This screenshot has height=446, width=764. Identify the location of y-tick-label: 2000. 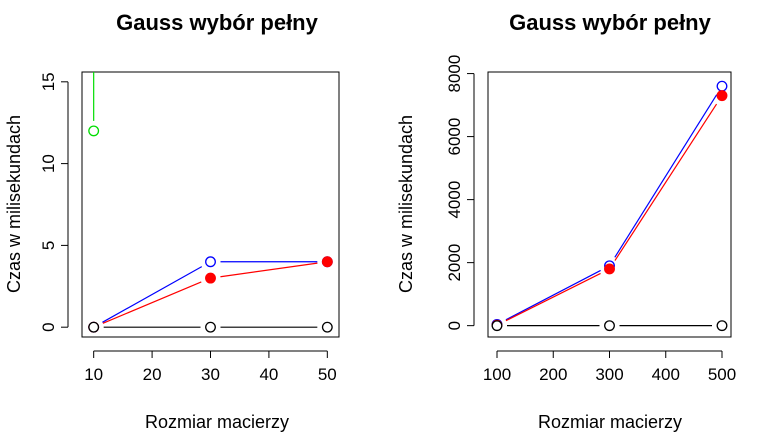
(454, 263).